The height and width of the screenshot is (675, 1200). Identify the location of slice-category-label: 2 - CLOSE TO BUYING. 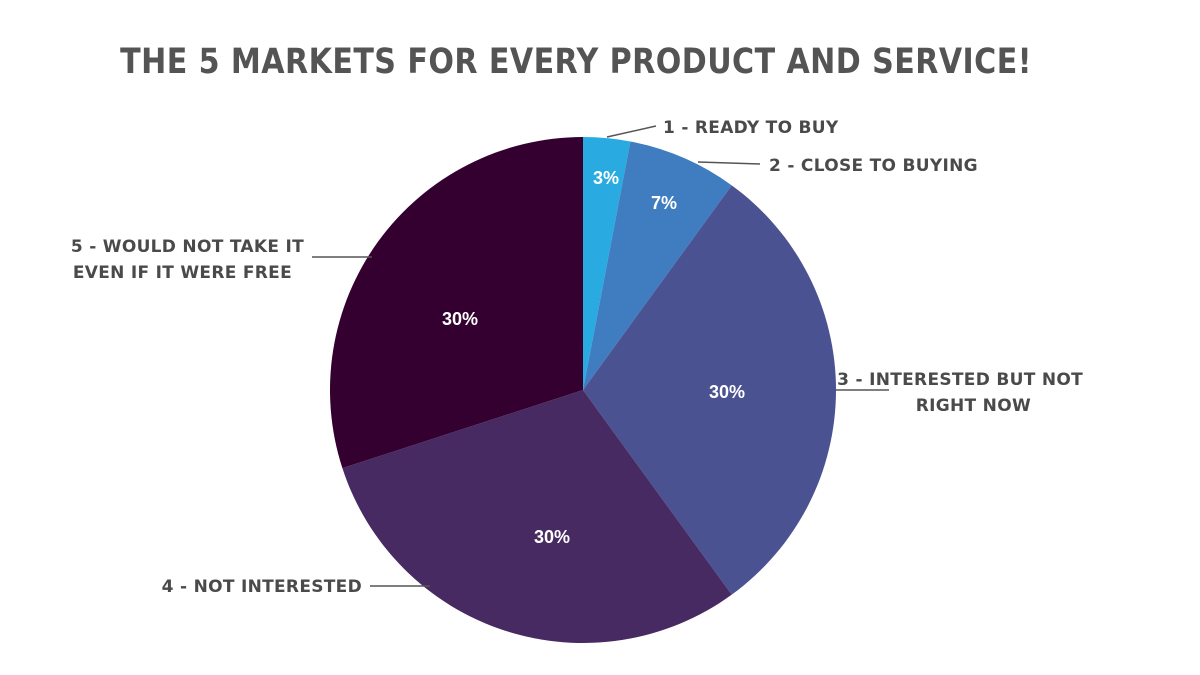
(873, 166).